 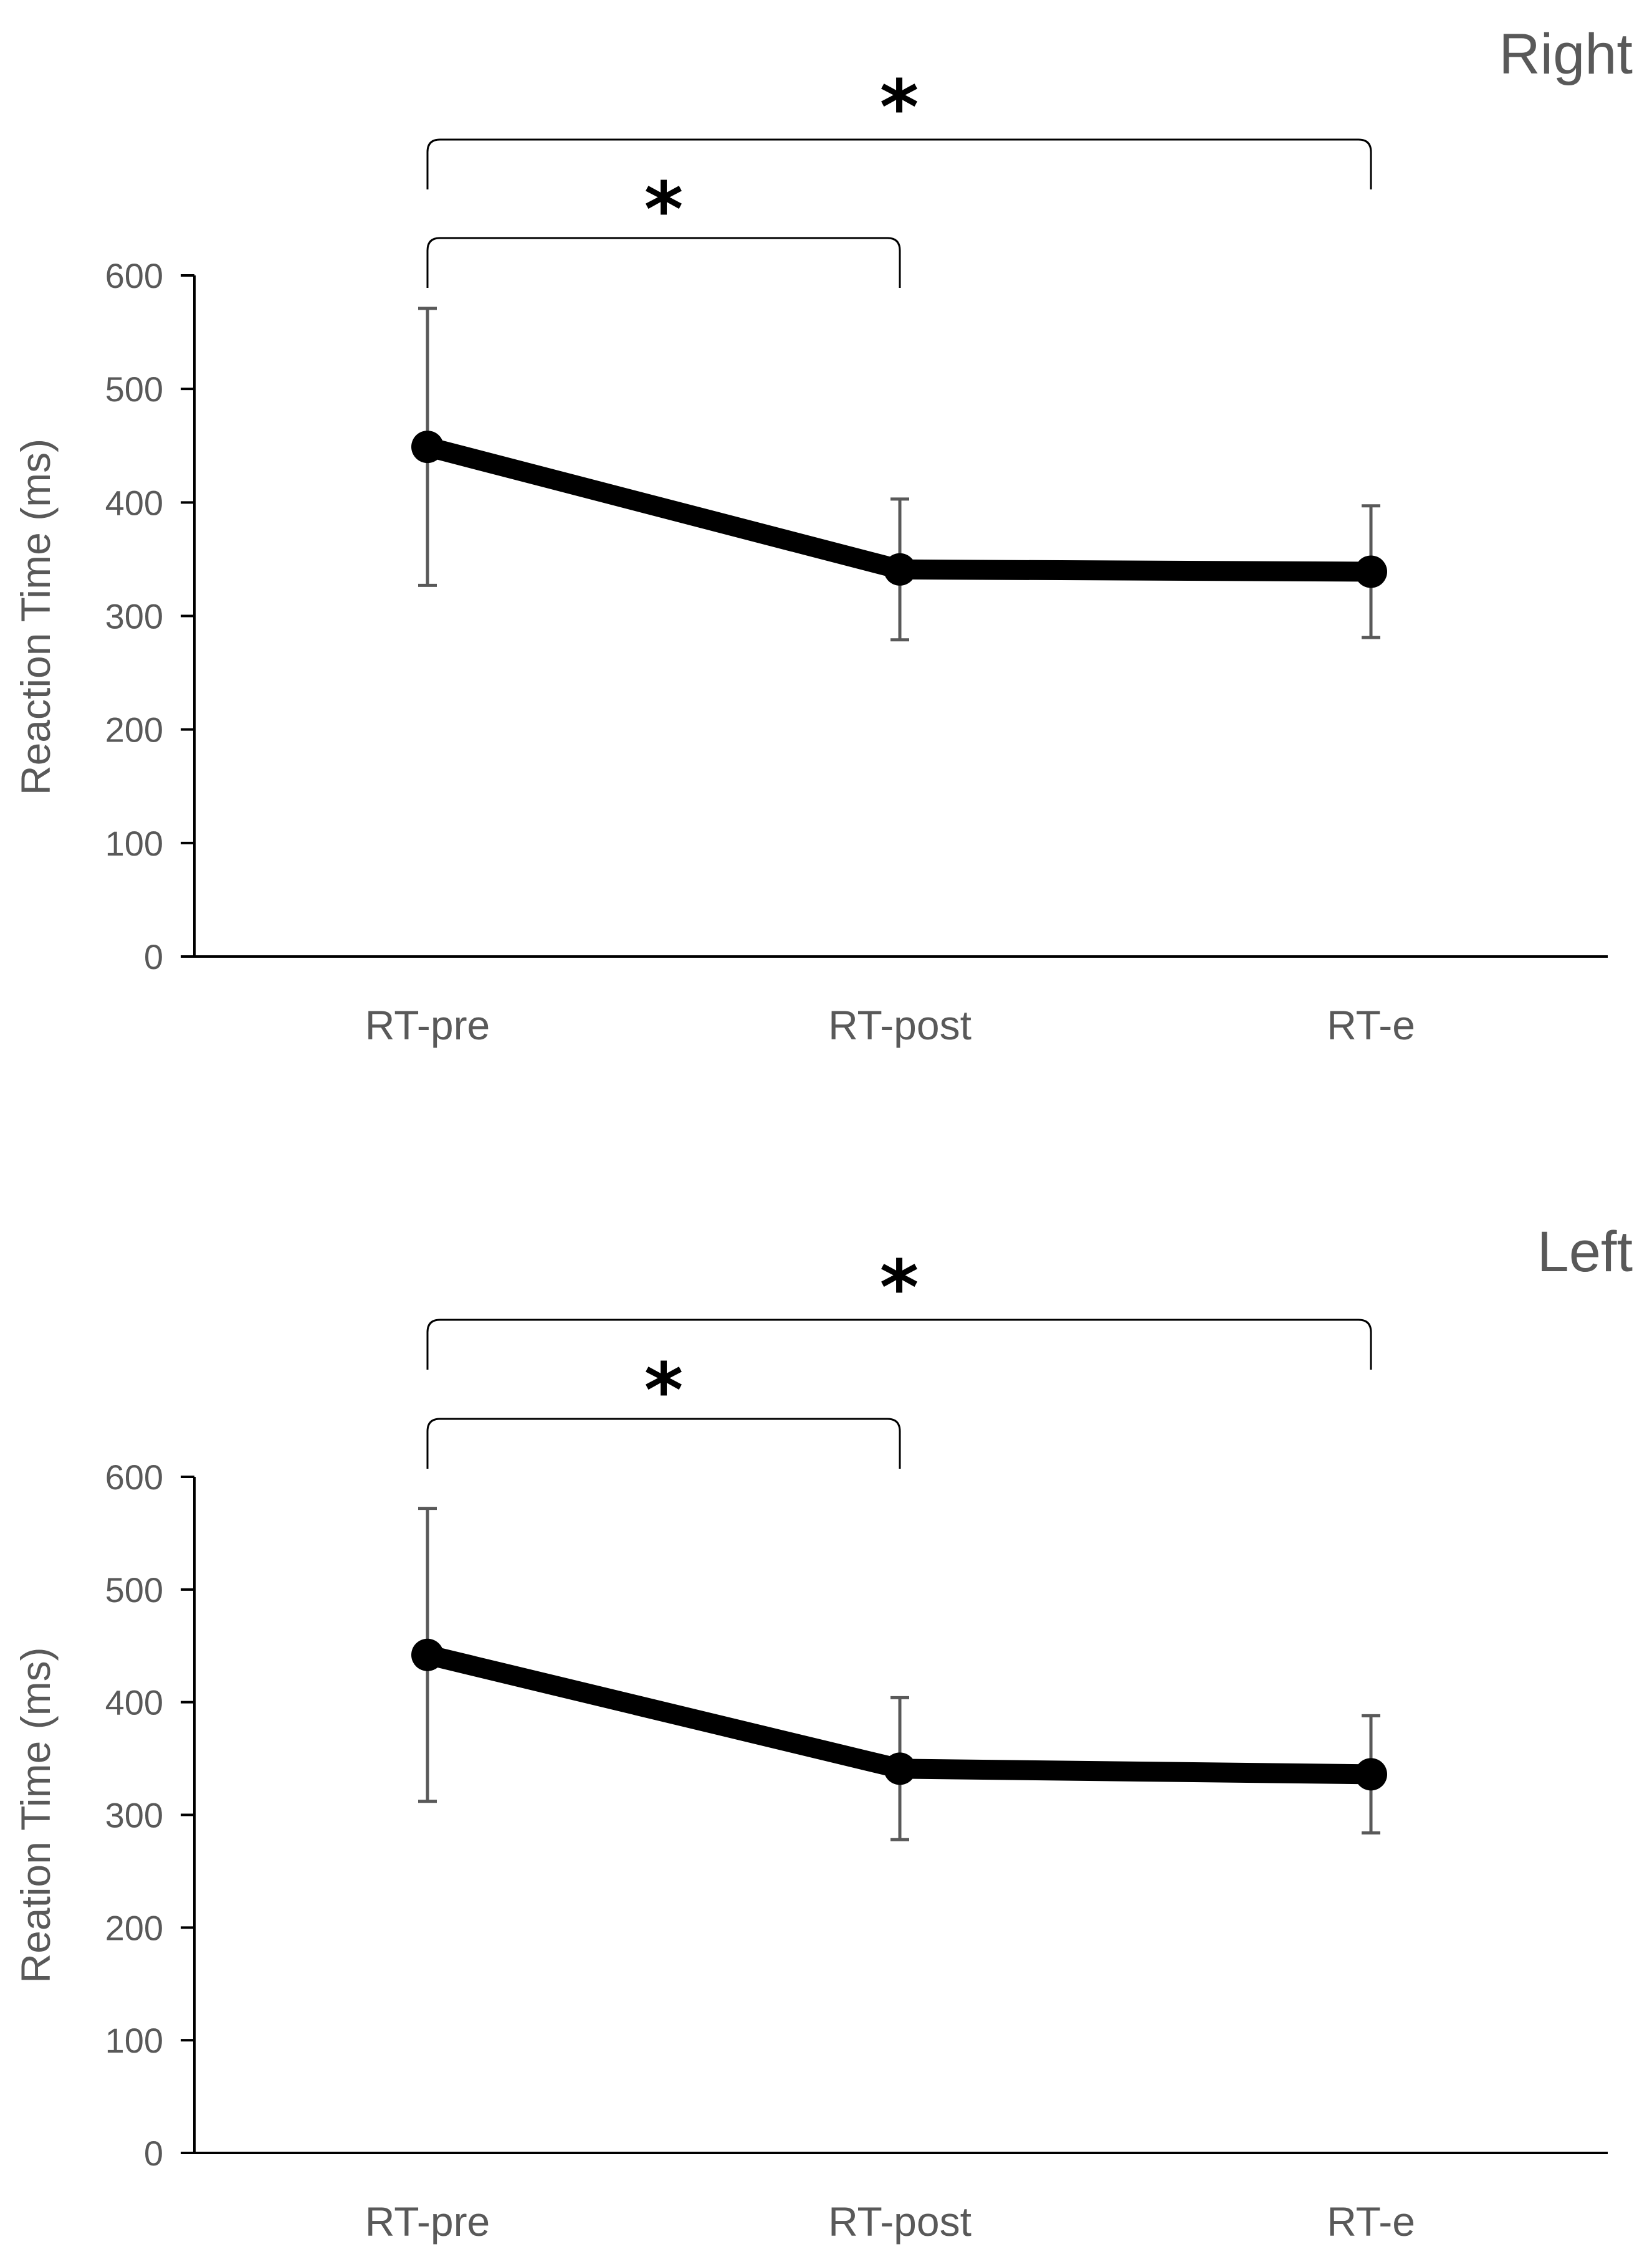 I want to click on y-axis-title: Reaction Time (ms), so click(x=35, y=617).